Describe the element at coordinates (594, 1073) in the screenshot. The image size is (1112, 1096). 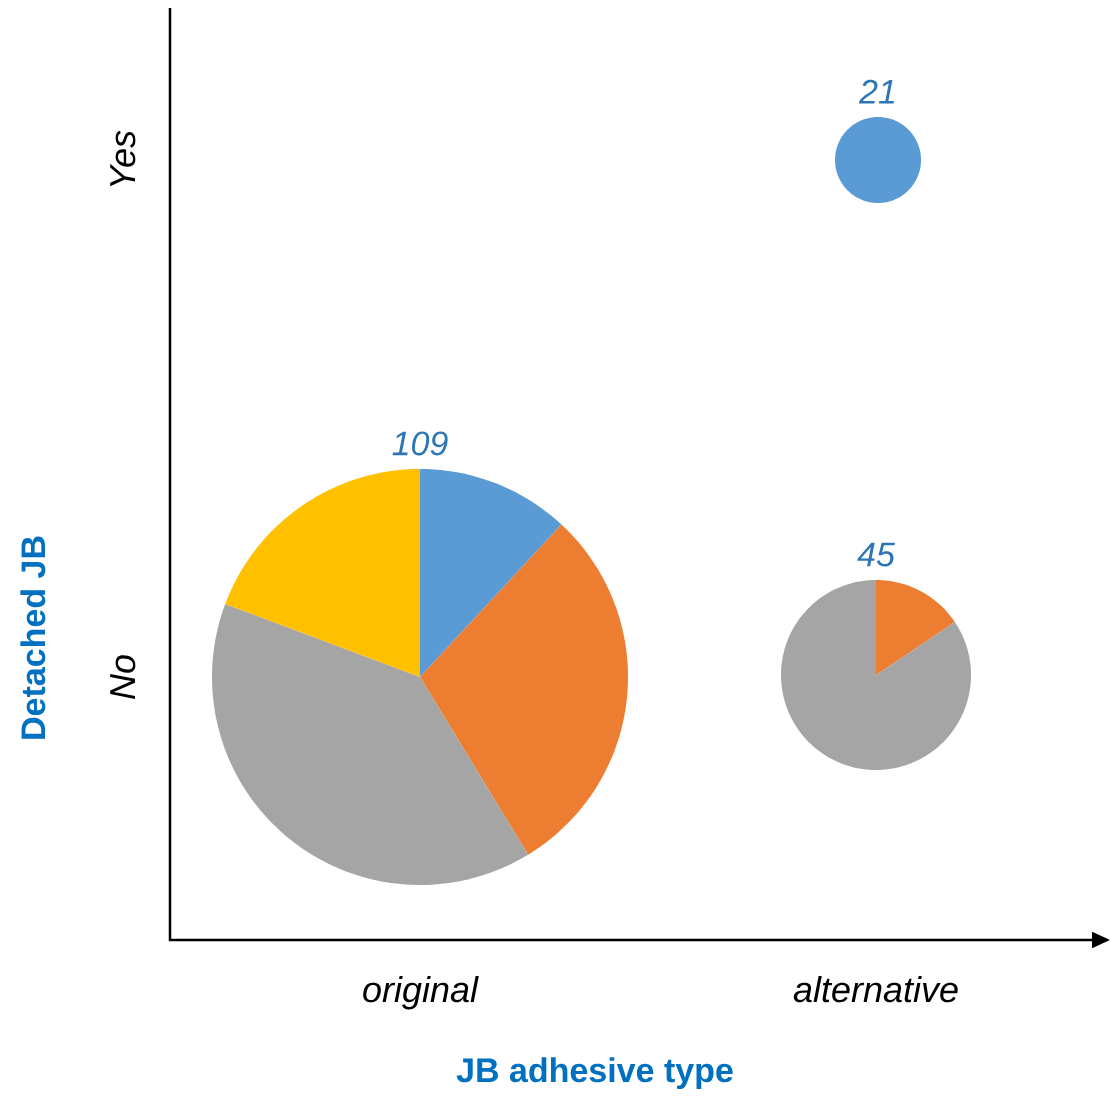
I see `text: JB adhesive type` at that location.